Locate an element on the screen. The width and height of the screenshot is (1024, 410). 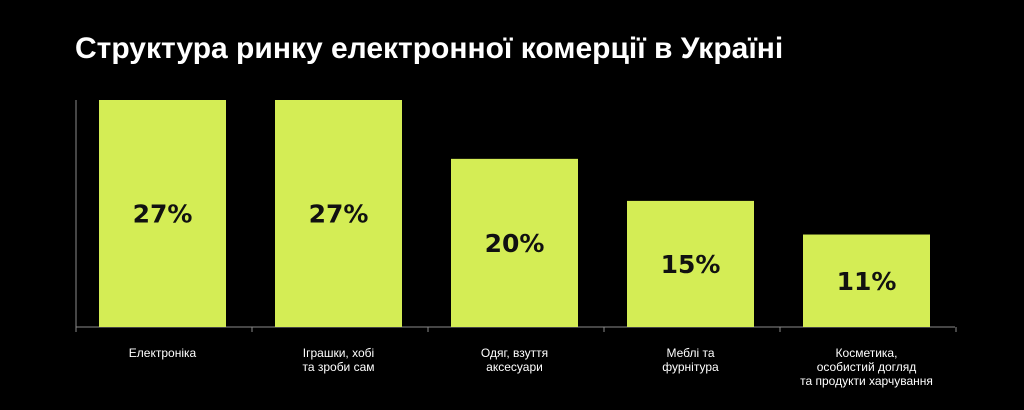
bar-value-label: 11% is located at coordinates (867, 281).